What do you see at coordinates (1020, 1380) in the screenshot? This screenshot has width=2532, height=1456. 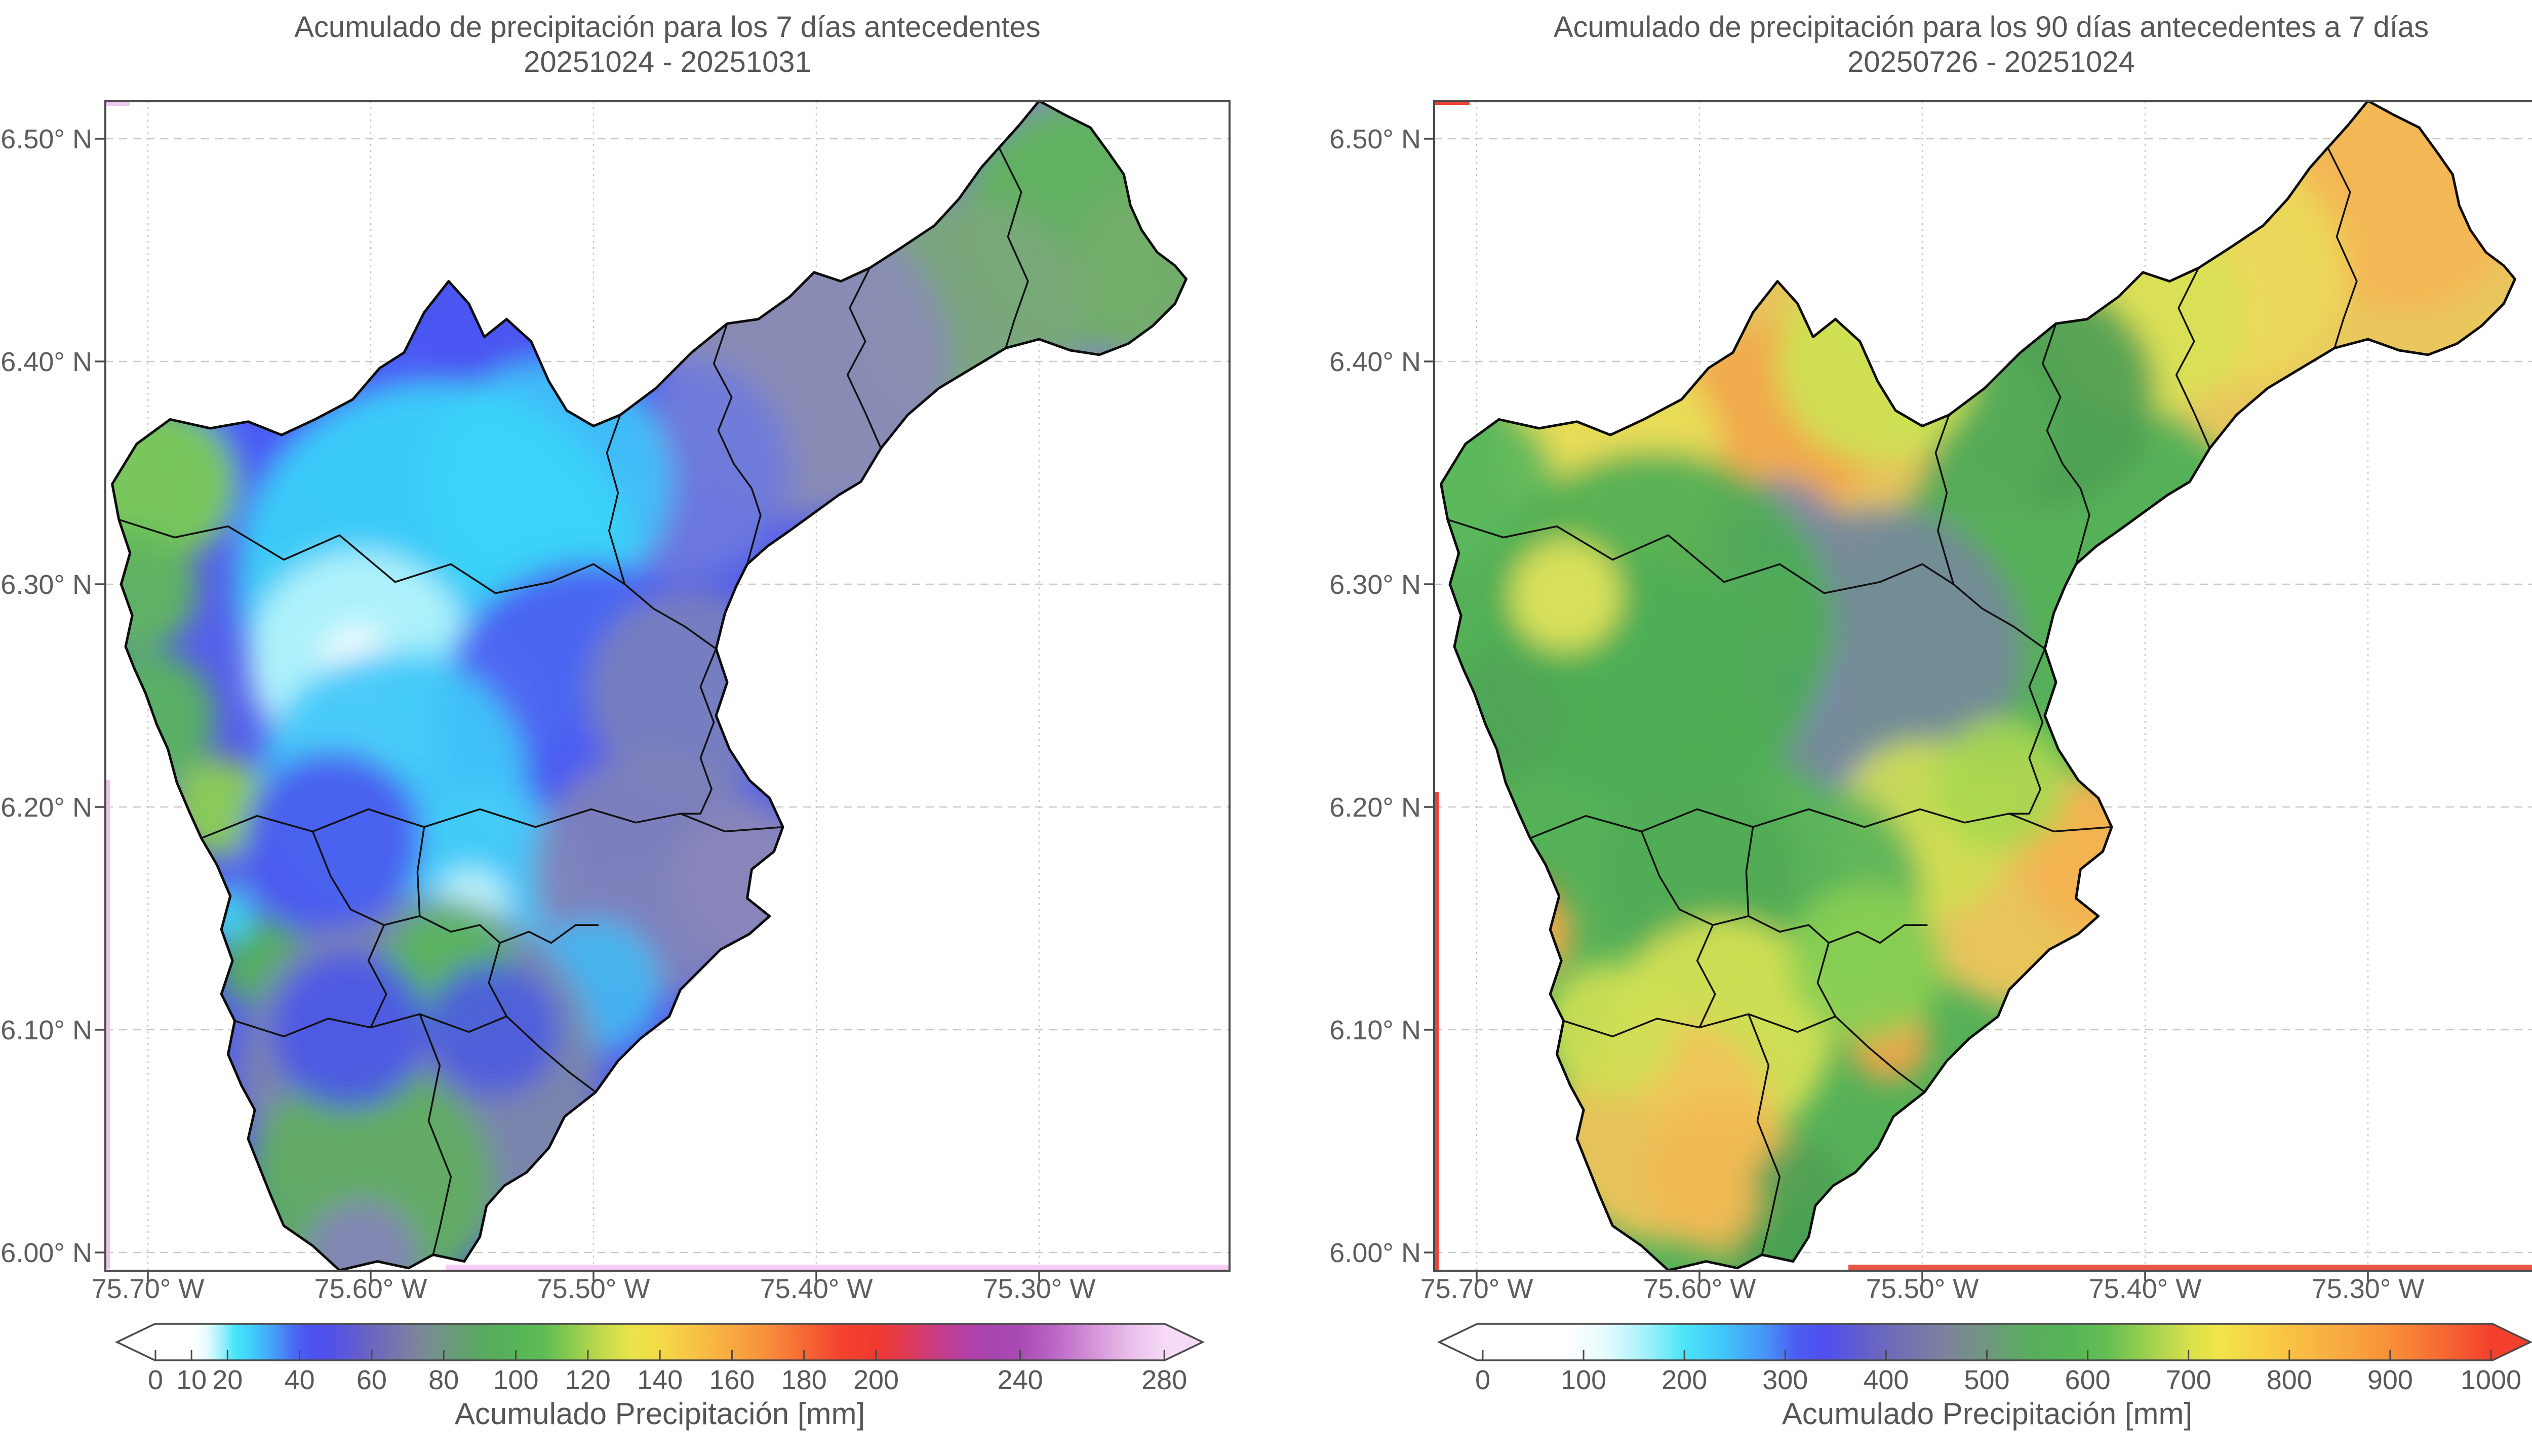 I see `colorbar-tick-label: 240` at bounding box center [1020, 1380].